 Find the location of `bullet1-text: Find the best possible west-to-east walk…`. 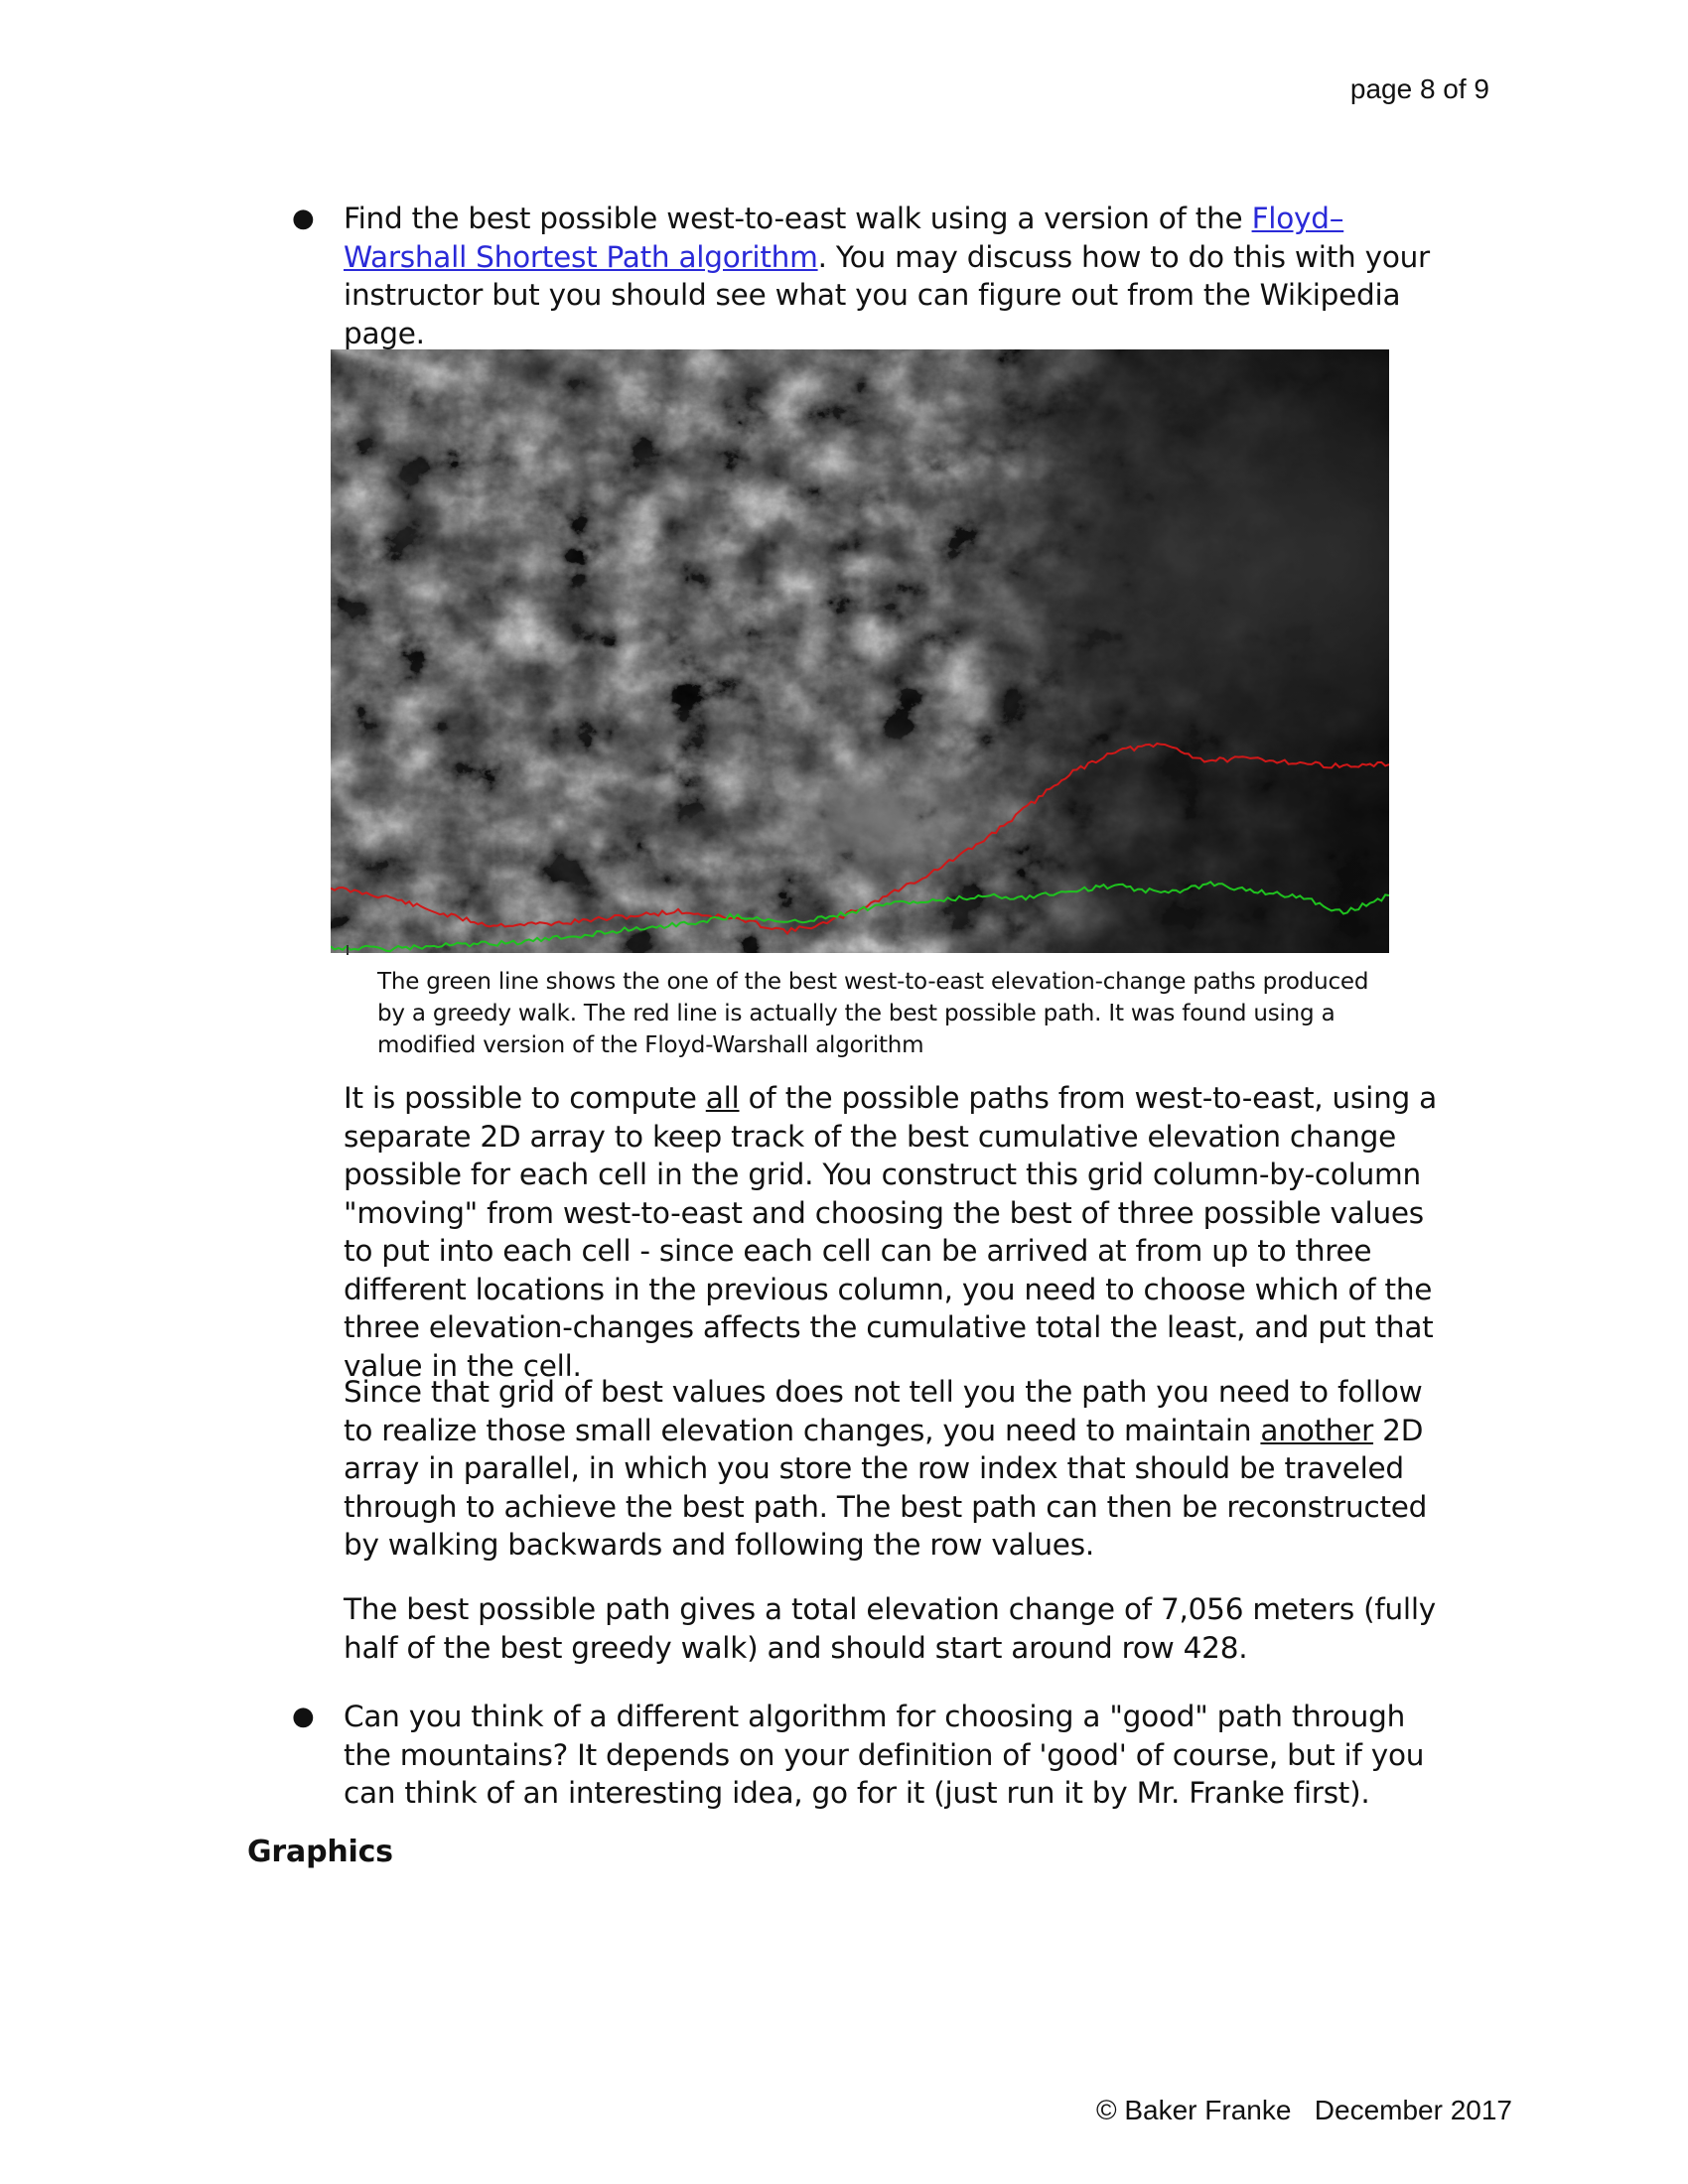

bullet1-text: Find the best possible west-to-east walk… is located at coordinates (895, 276).